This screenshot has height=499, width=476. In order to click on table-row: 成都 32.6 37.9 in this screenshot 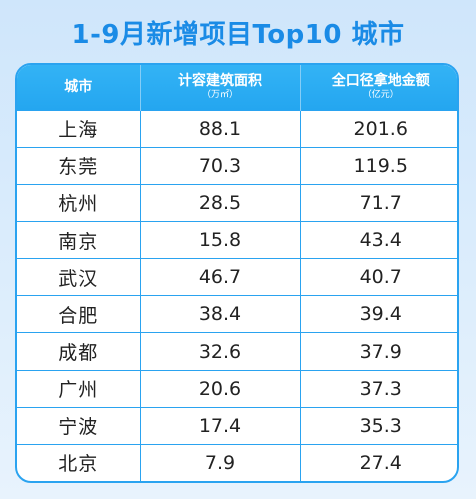, I will do `click(237, 351)`.